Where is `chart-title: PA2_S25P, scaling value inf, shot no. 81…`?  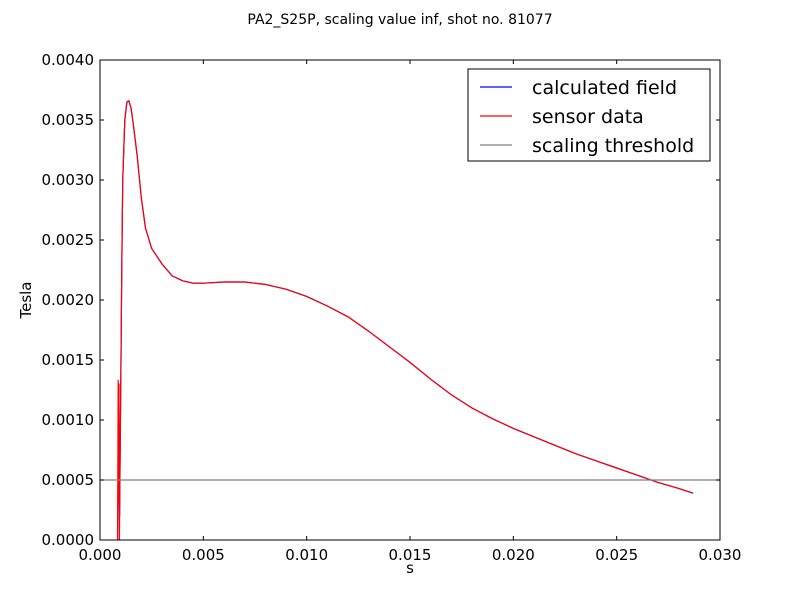 chart-title: PA2_S25P, scaling value inf, shot no. 81… is located at coordinates (399, 20).